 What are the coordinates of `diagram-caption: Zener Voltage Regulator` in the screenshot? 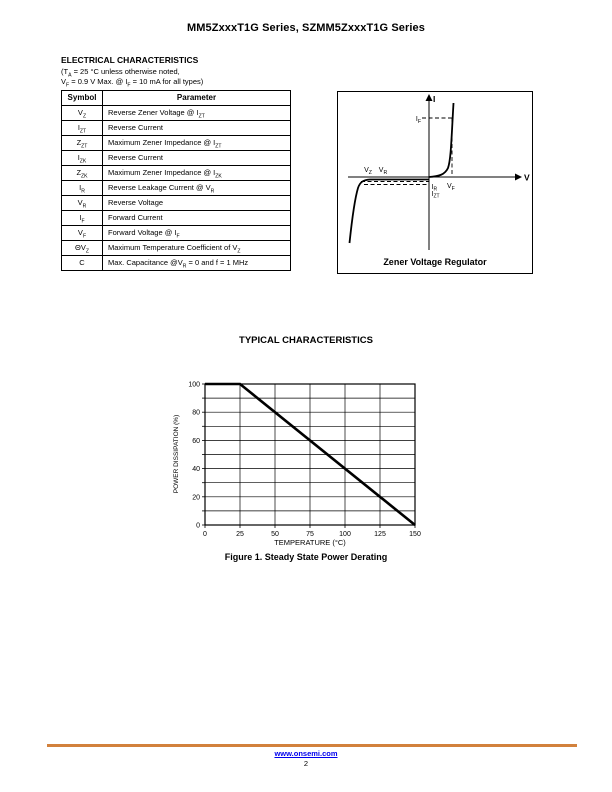 It's located at (435, 262).